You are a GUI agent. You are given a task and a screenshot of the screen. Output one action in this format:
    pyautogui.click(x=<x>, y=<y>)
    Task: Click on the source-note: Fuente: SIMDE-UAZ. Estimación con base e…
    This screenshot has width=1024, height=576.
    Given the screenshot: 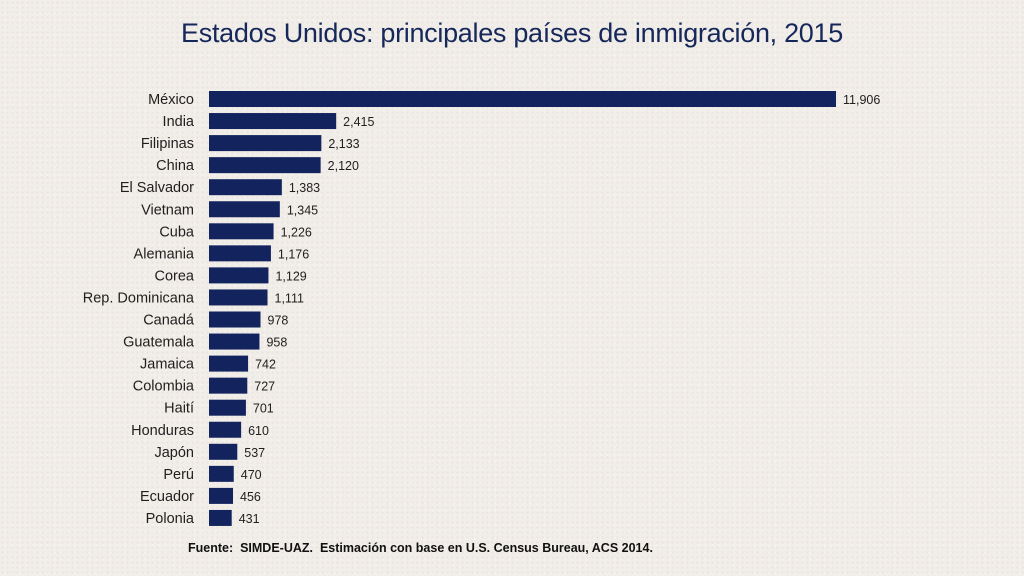 What is the action you would take?
    pyautogui.click(x=420, y=548)
    